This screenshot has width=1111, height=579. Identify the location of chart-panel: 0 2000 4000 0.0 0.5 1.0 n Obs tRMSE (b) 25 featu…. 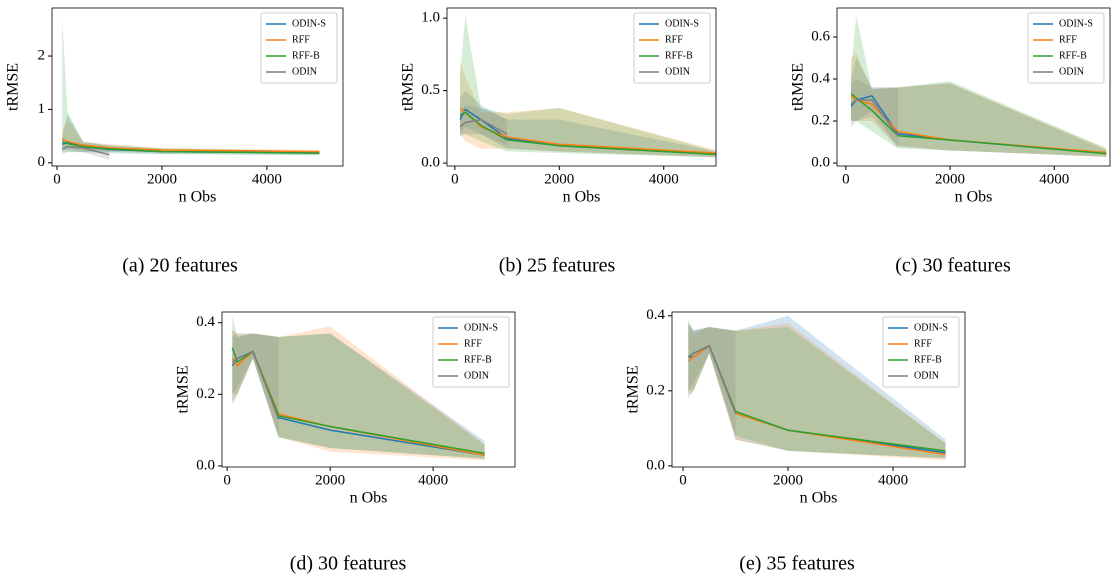
(558, 142).